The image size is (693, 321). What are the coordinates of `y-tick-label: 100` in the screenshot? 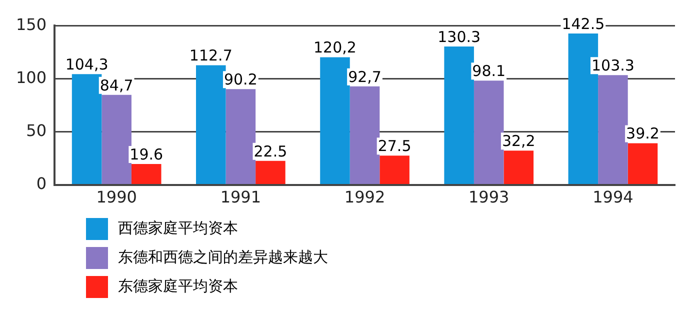 It's located at (31, 77).